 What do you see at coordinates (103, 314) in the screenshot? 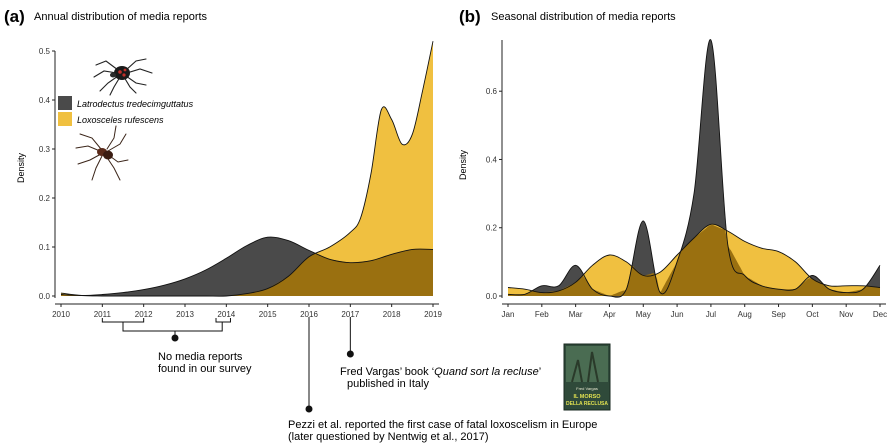
I see `panel-a-x-tick-label: 2011` at bounding box center [103, 314].